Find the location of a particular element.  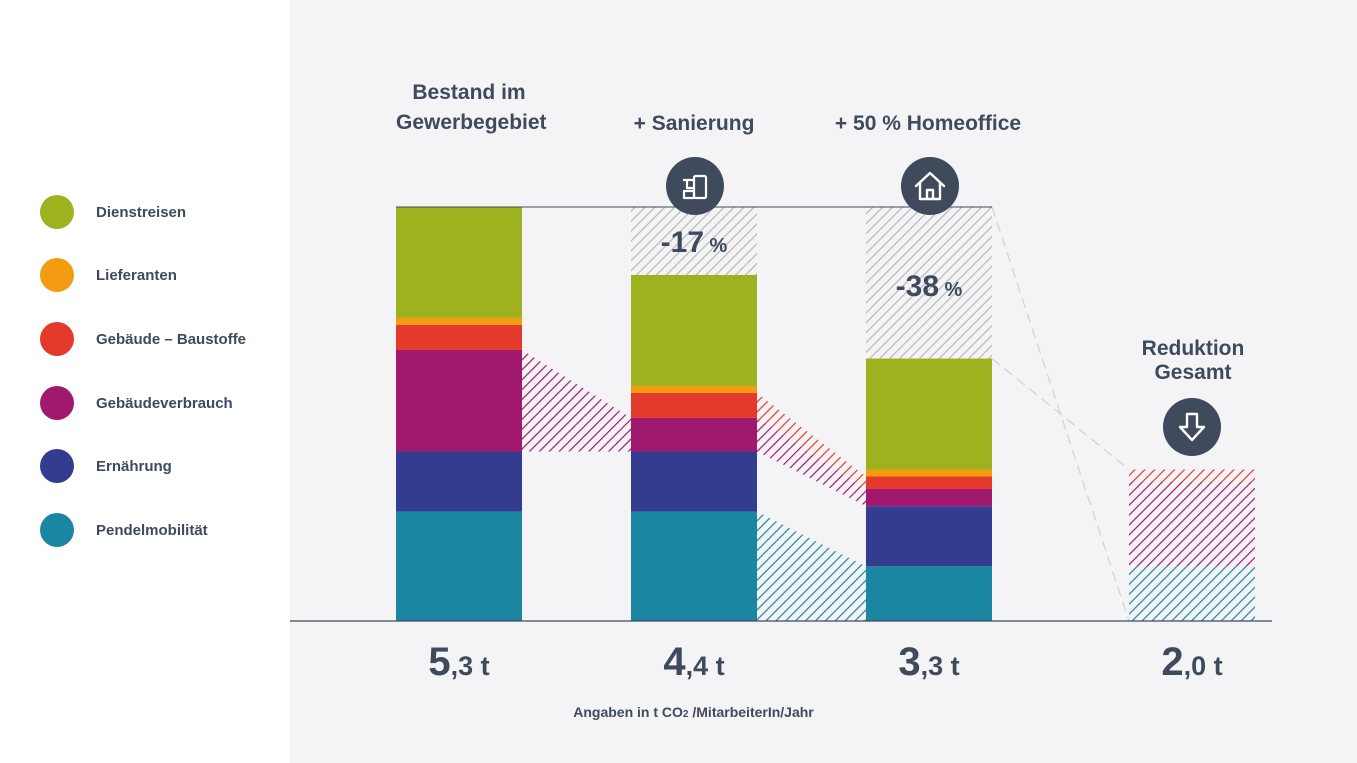

reduction-label-sanierung: -17 % is located at coordinates (694, 243).